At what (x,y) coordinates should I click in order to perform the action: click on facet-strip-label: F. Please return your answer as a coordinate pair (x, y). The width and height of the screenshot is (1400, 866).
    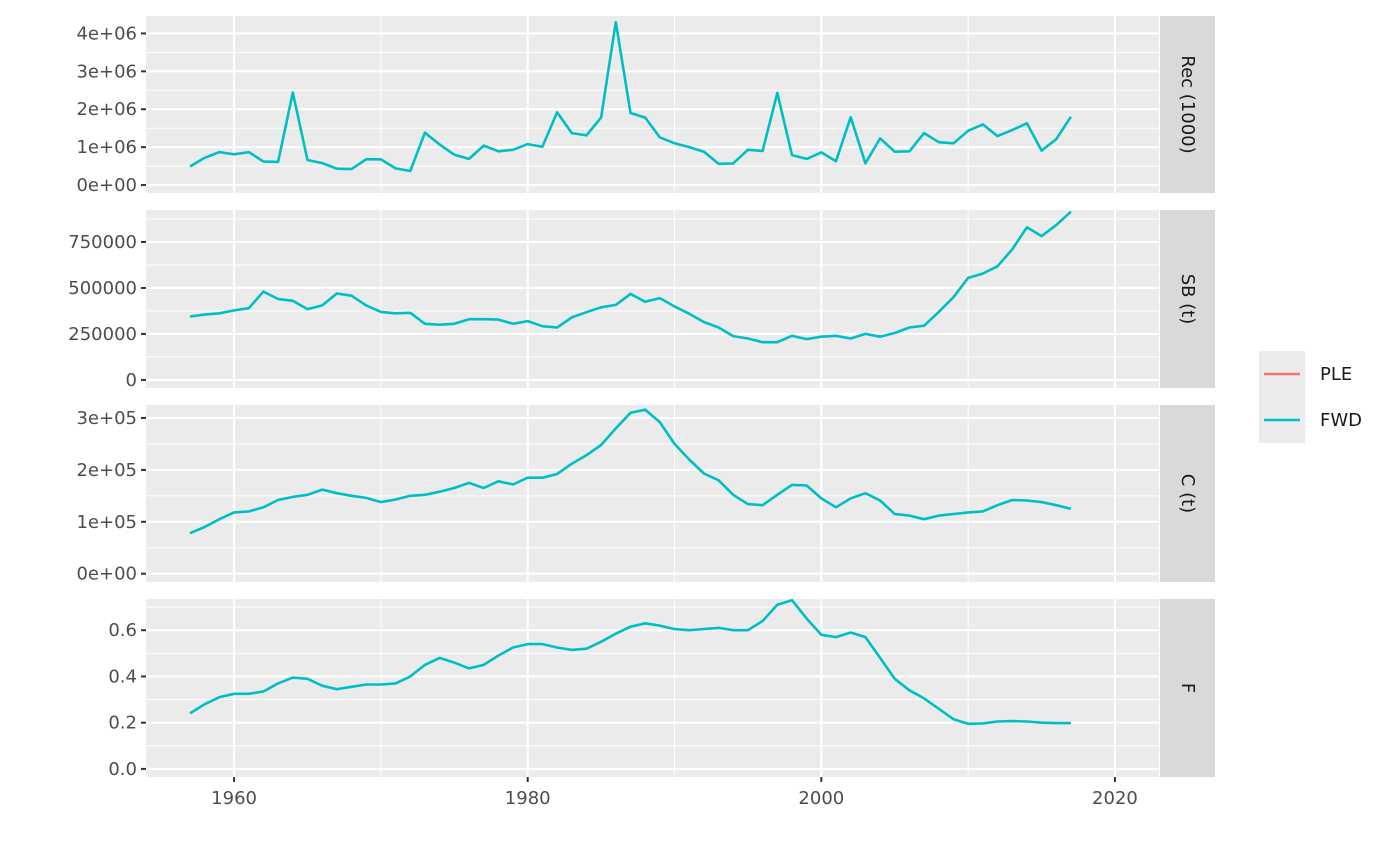
    Looking at the image, I should click on (1187, 688).